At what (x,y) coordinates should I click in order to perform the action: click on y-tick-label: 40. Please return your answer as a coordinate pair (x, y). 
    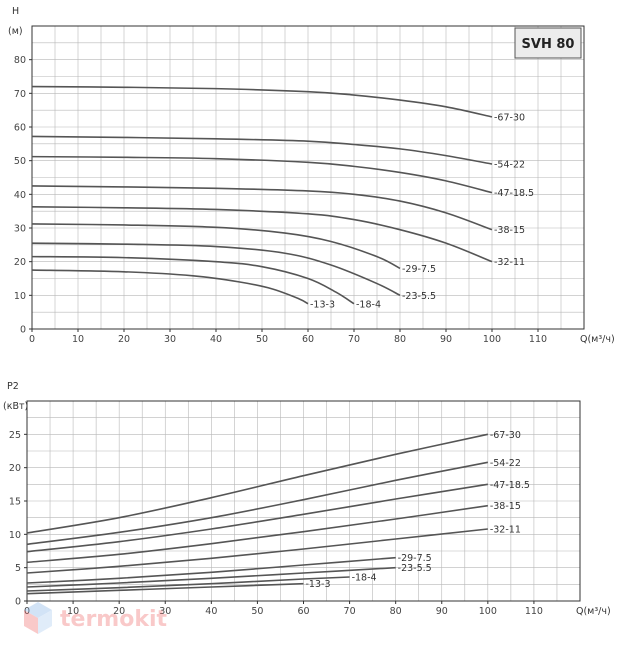
    Looking at the image, I should click on (20, 195).